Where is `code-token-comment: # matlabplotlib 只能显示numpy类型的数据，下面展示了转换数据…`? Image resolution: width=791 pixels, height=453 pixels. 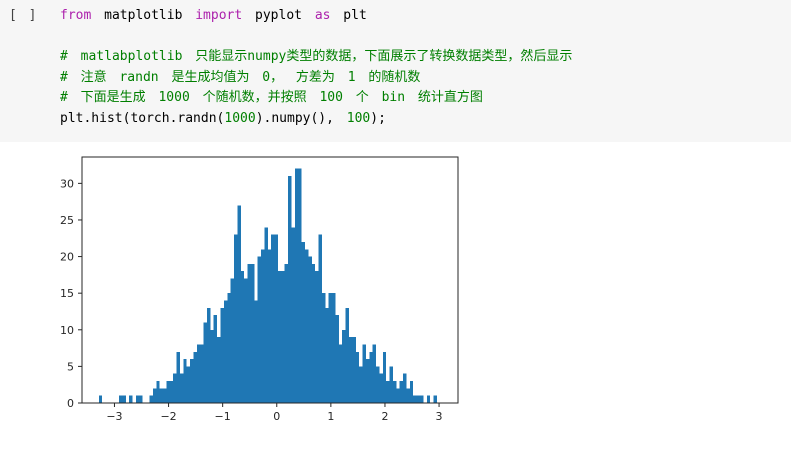
code-token-comment: # matlabplotlib 只能显示numpy类型的数据，下面展示了转换数据… is located at coordinates (316, 56).